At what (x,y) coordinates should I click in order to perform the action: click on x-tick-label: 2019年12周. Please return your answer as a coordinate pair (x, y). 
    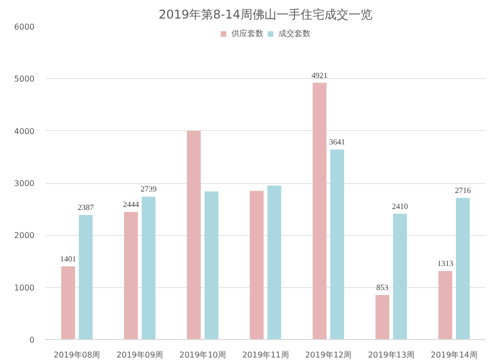
    Looking at the image, I should click on (328, 355).